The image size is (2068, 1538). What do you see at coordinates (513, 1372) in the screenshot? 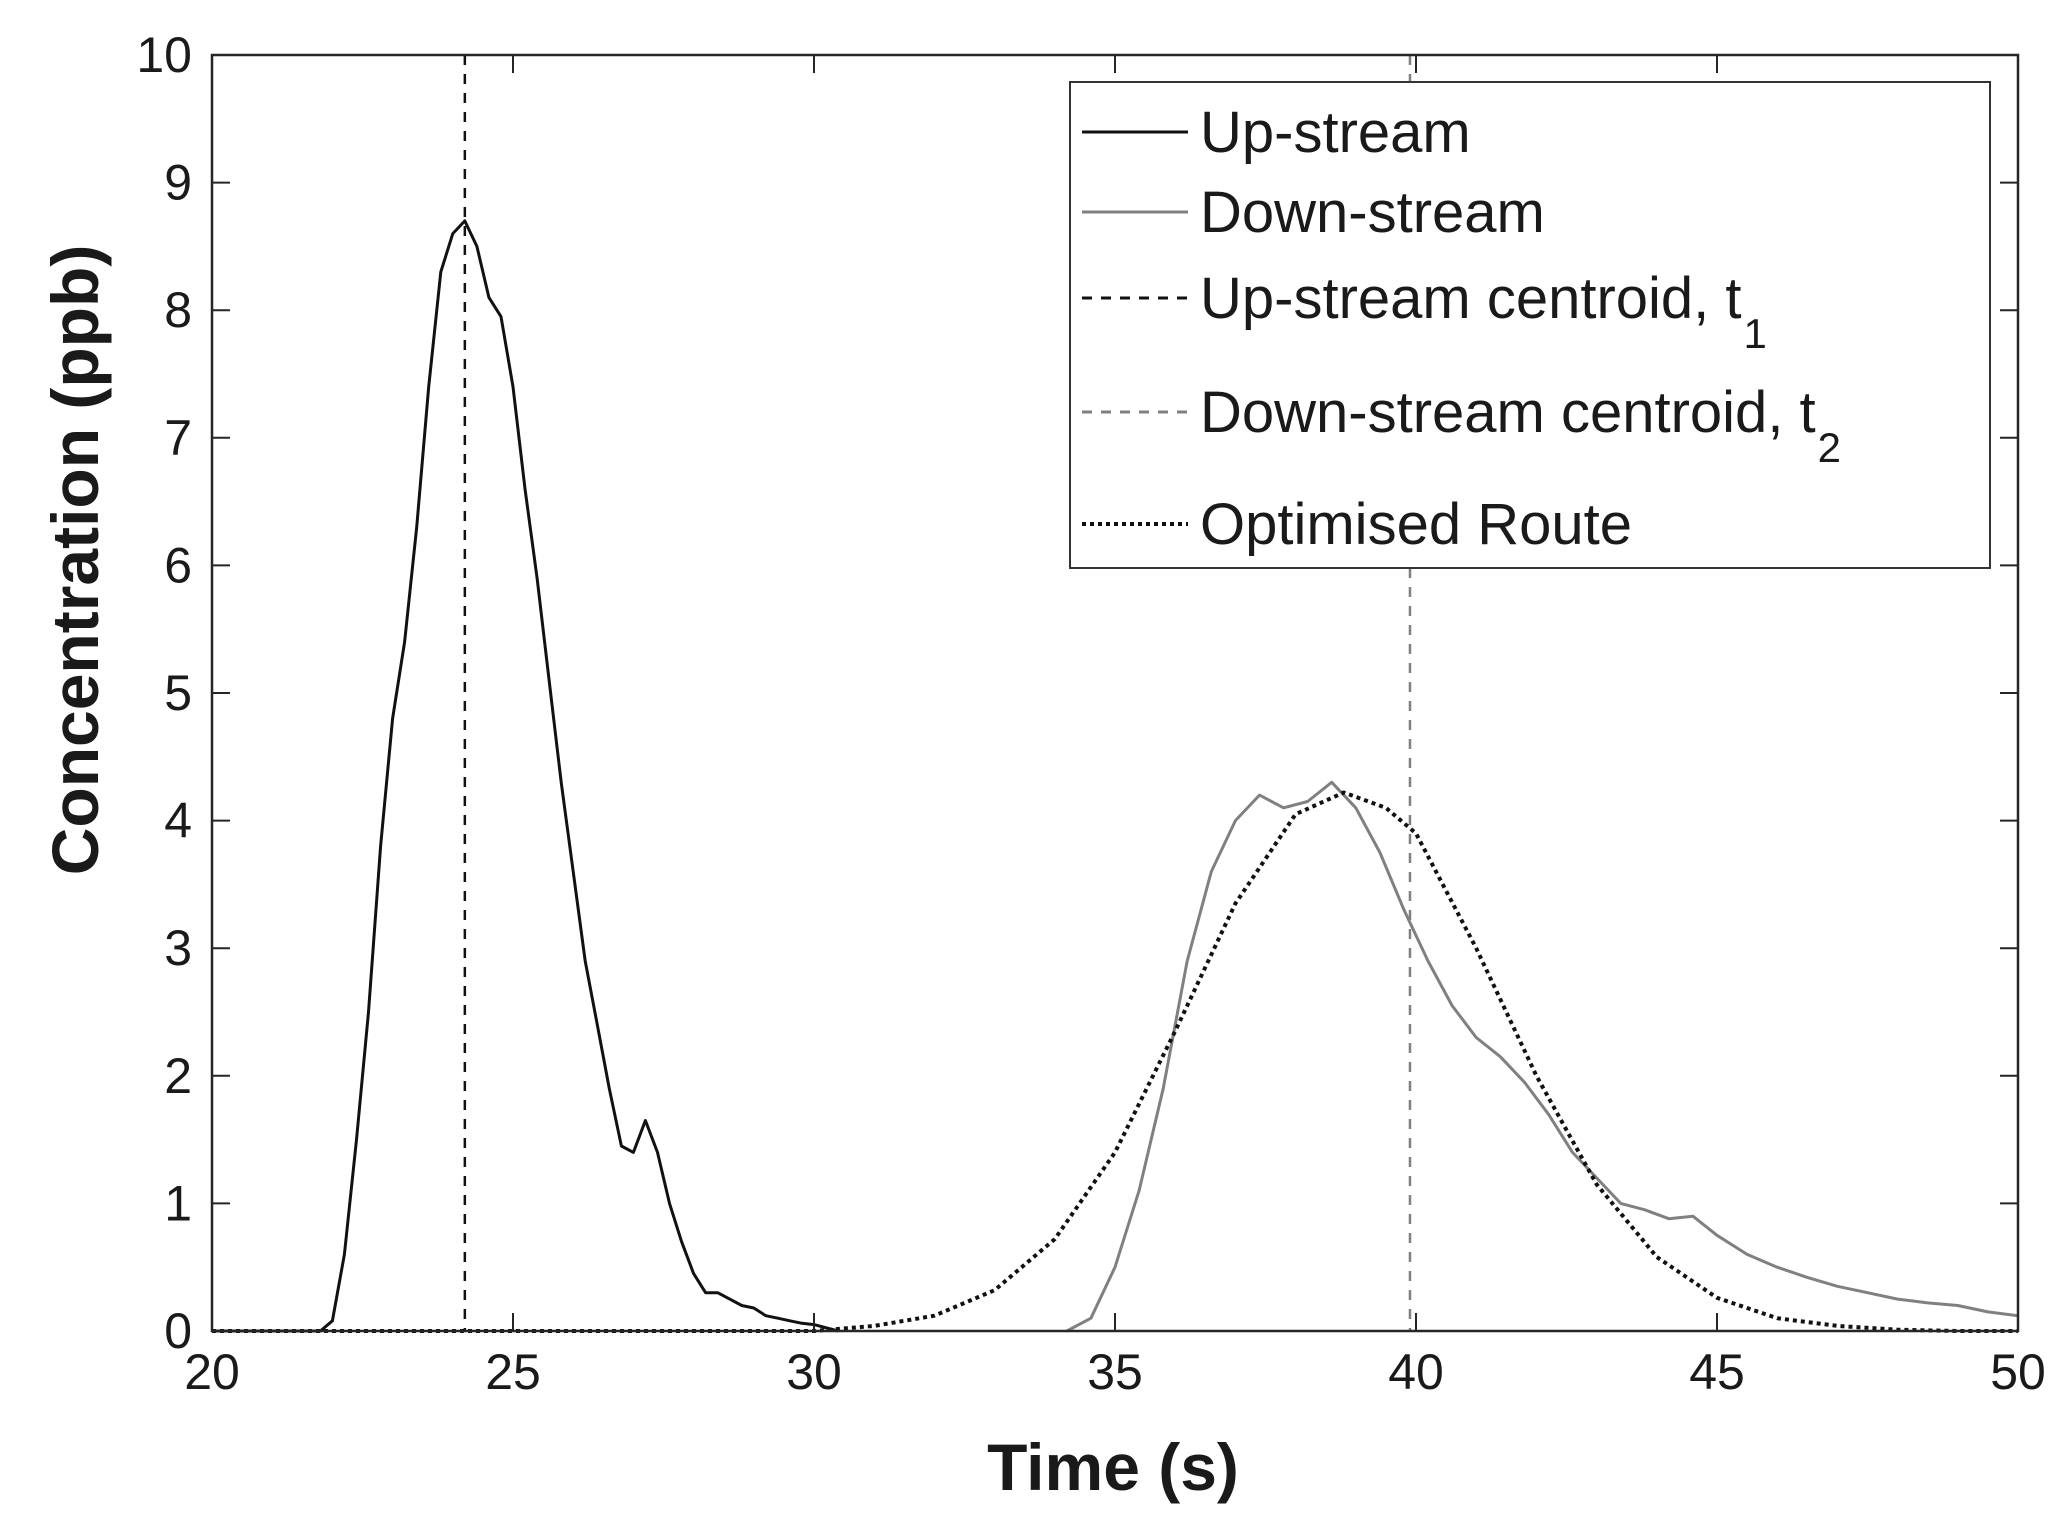
I see `x-tick-label: 25` at bounding box center [513, 1372].